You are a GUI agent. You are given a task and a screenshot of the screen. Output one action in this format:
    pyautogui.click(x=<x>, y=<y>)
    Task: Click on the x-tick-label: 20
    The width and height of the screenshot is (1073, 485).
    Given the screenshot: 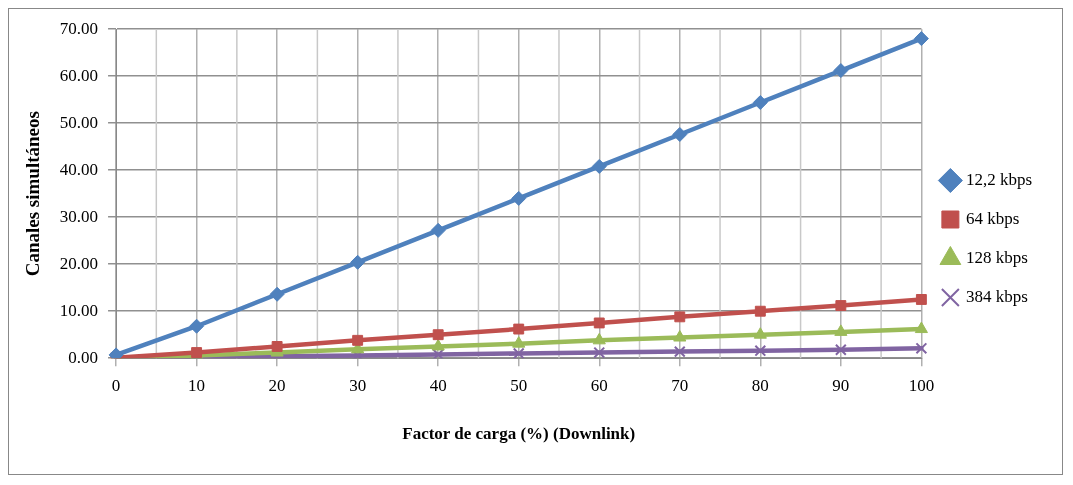 What is the action you would take?
    pyautogui.click(x=277, y=385)
    